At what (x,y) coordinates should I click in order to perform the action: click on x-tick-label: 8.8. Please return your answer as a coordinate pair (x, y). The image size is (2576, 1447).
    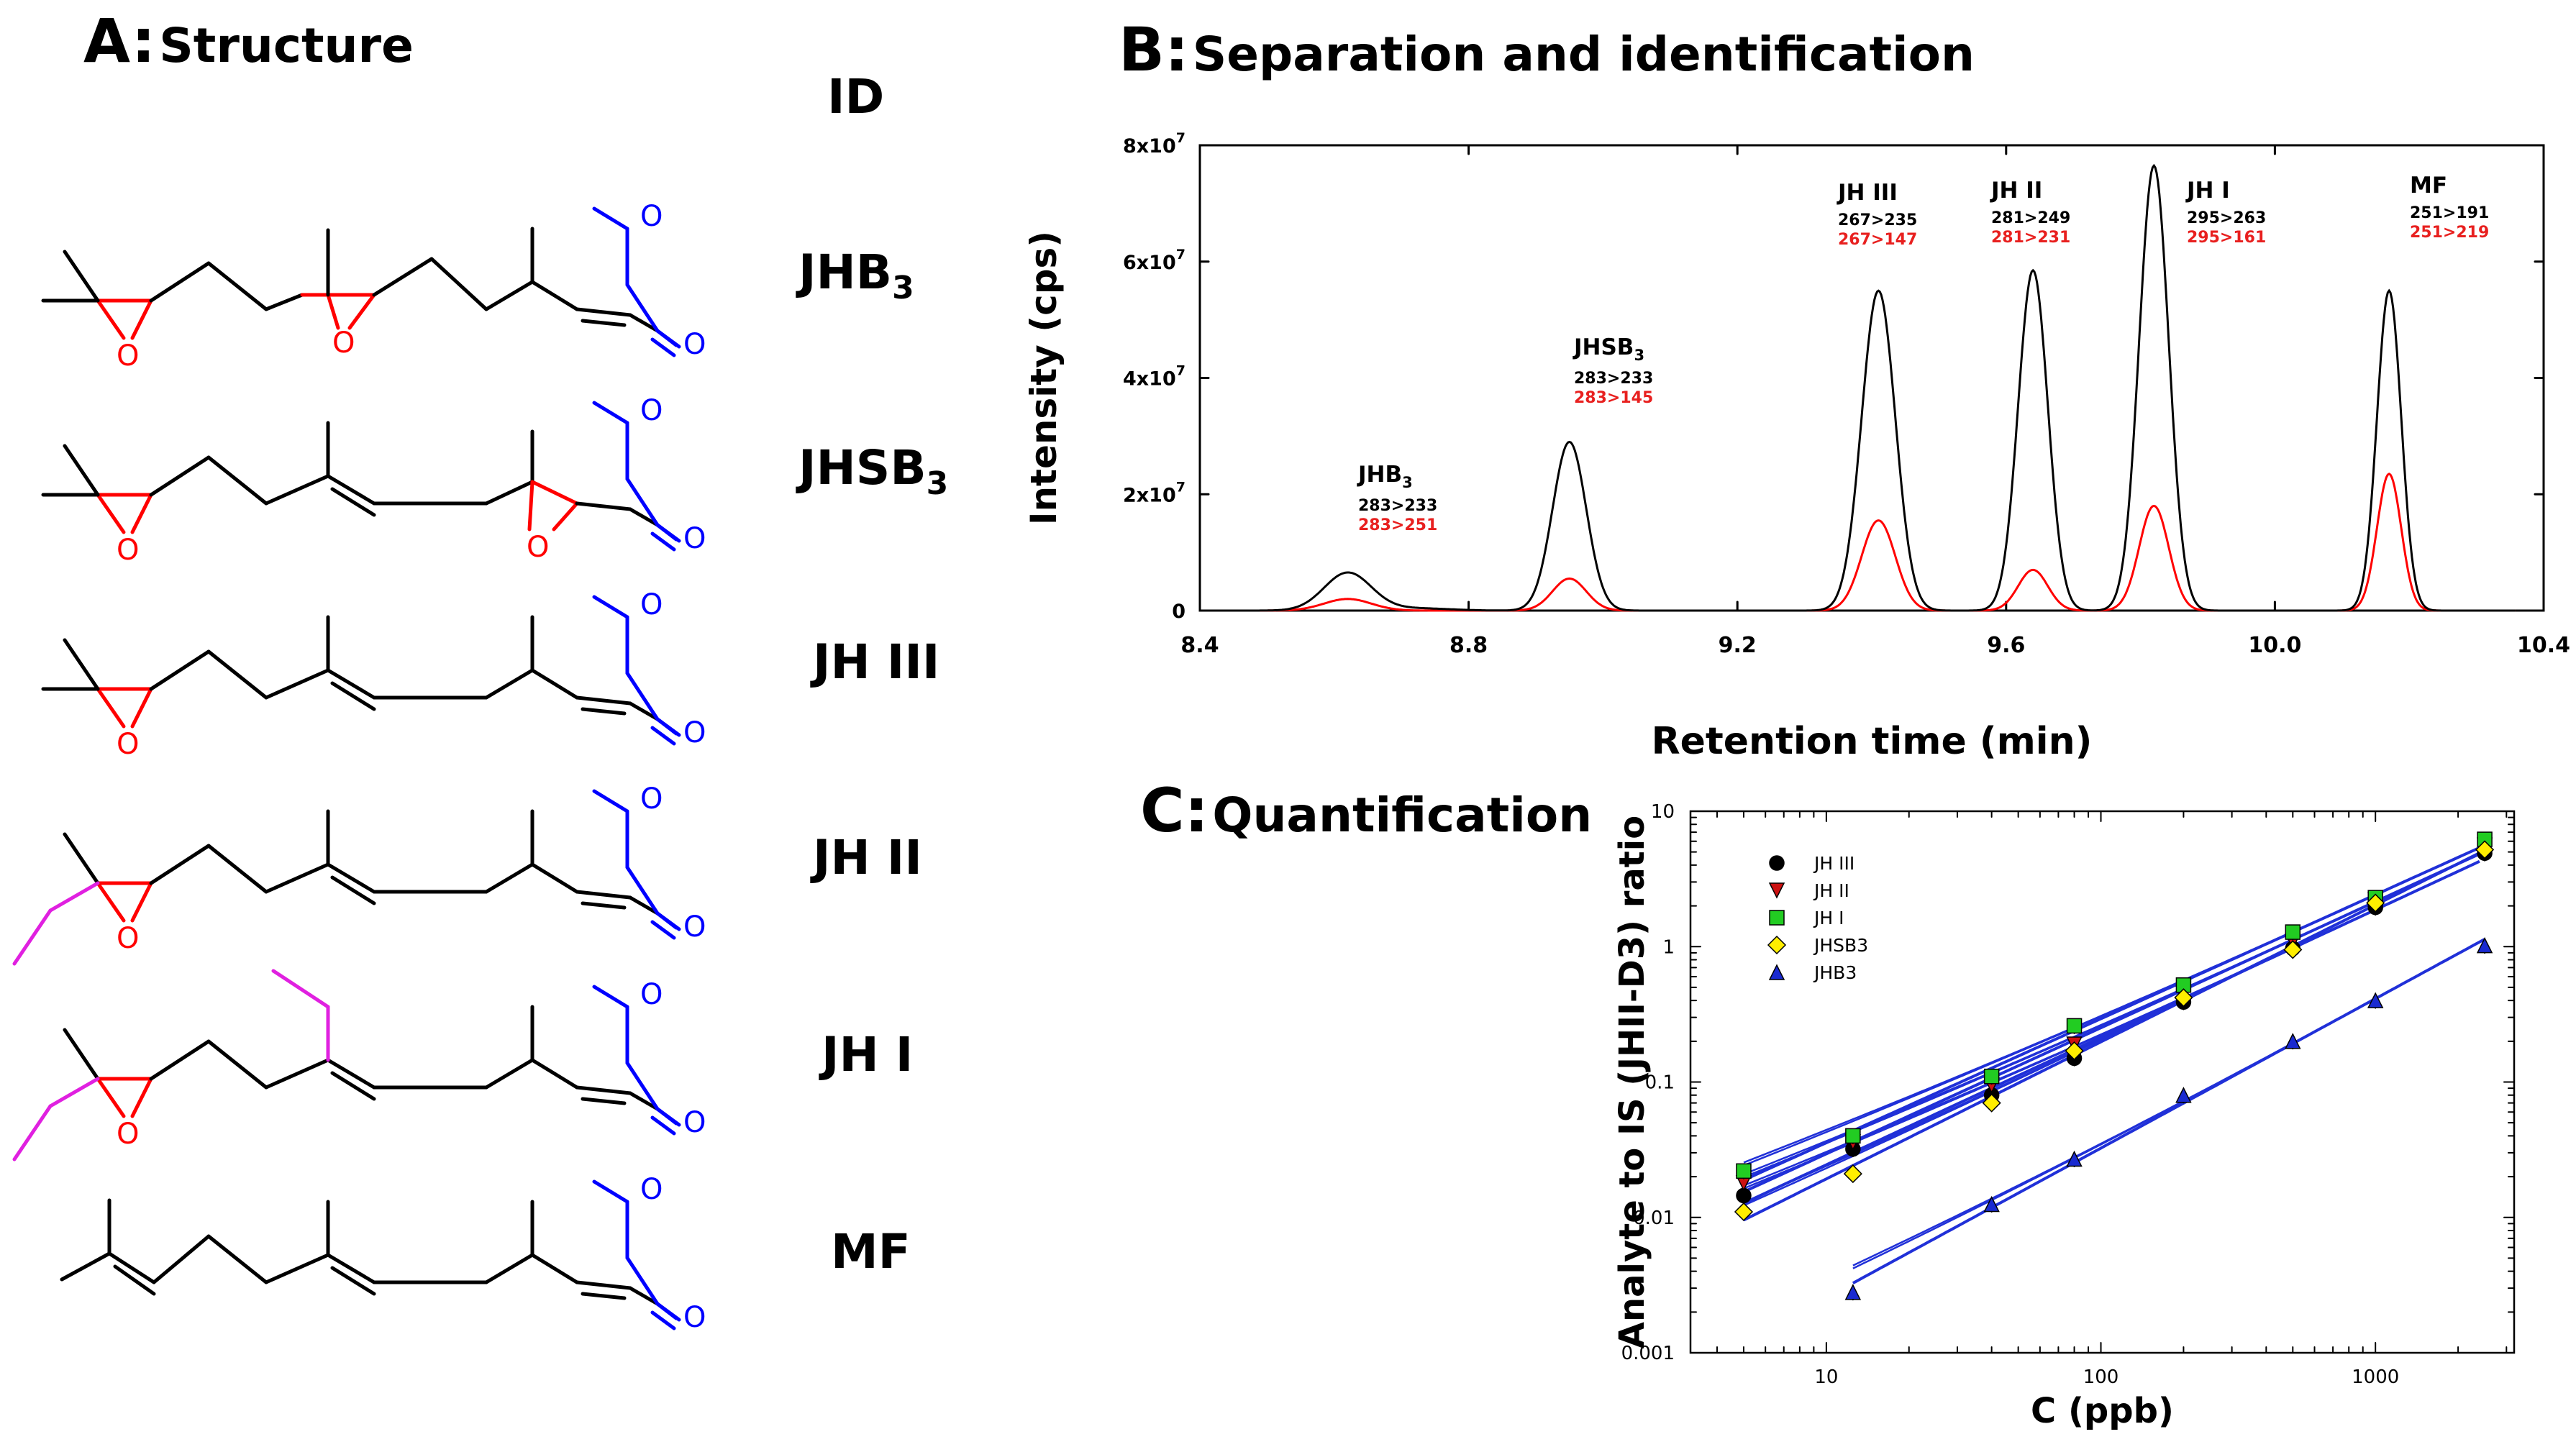
    Looking at the image, I should click on (1468, 645).